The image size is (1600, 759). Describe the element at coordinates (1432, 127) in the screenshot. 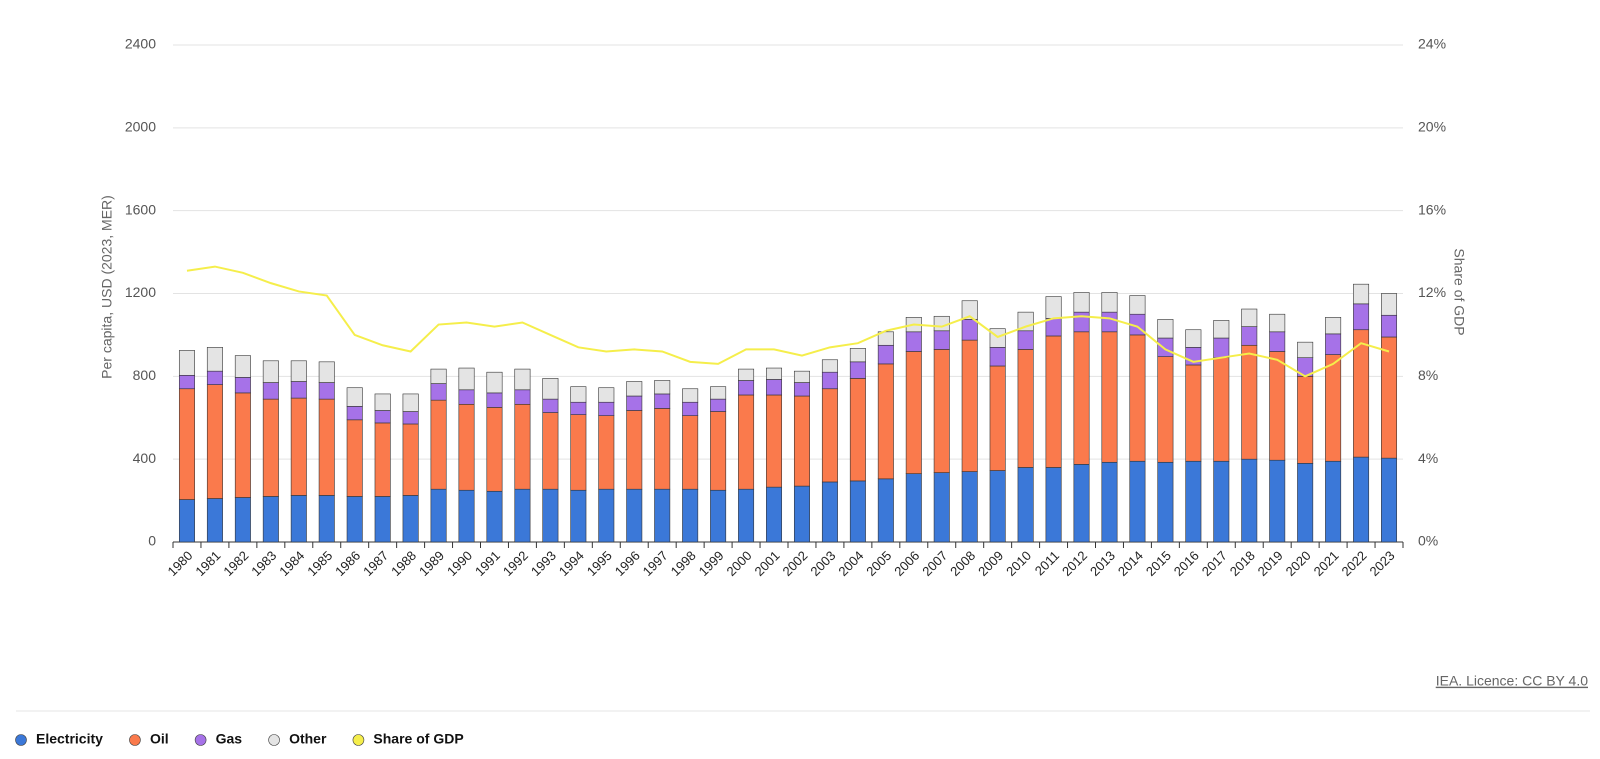

I see `y2-tick-label: 20%` at that location.